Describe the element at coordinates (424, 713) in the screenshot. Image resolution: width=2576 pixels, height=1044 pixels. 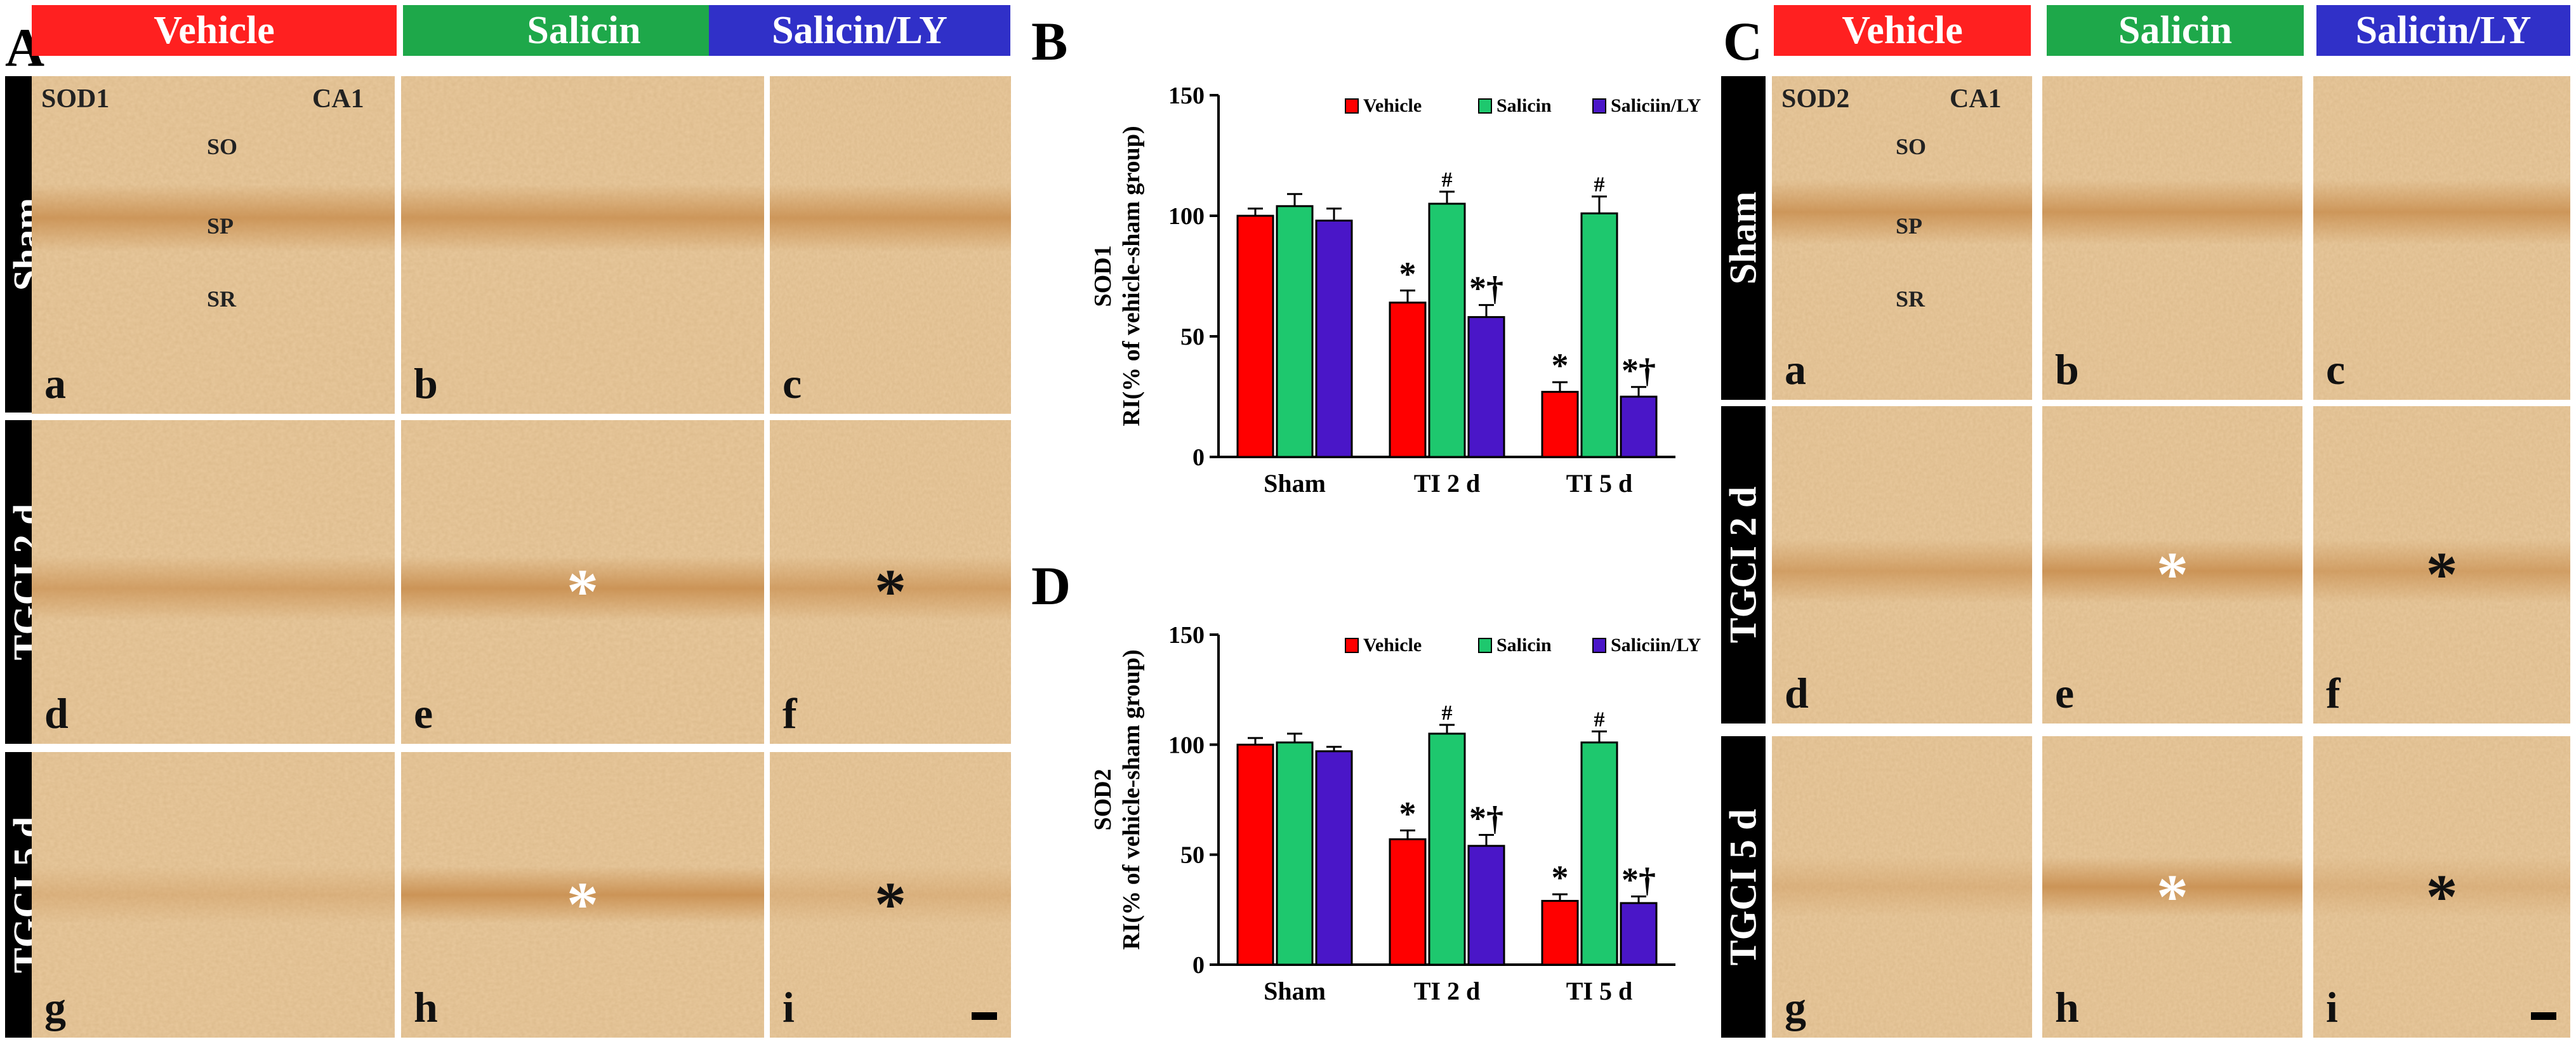
I see `a-sublabel: e` at that location.